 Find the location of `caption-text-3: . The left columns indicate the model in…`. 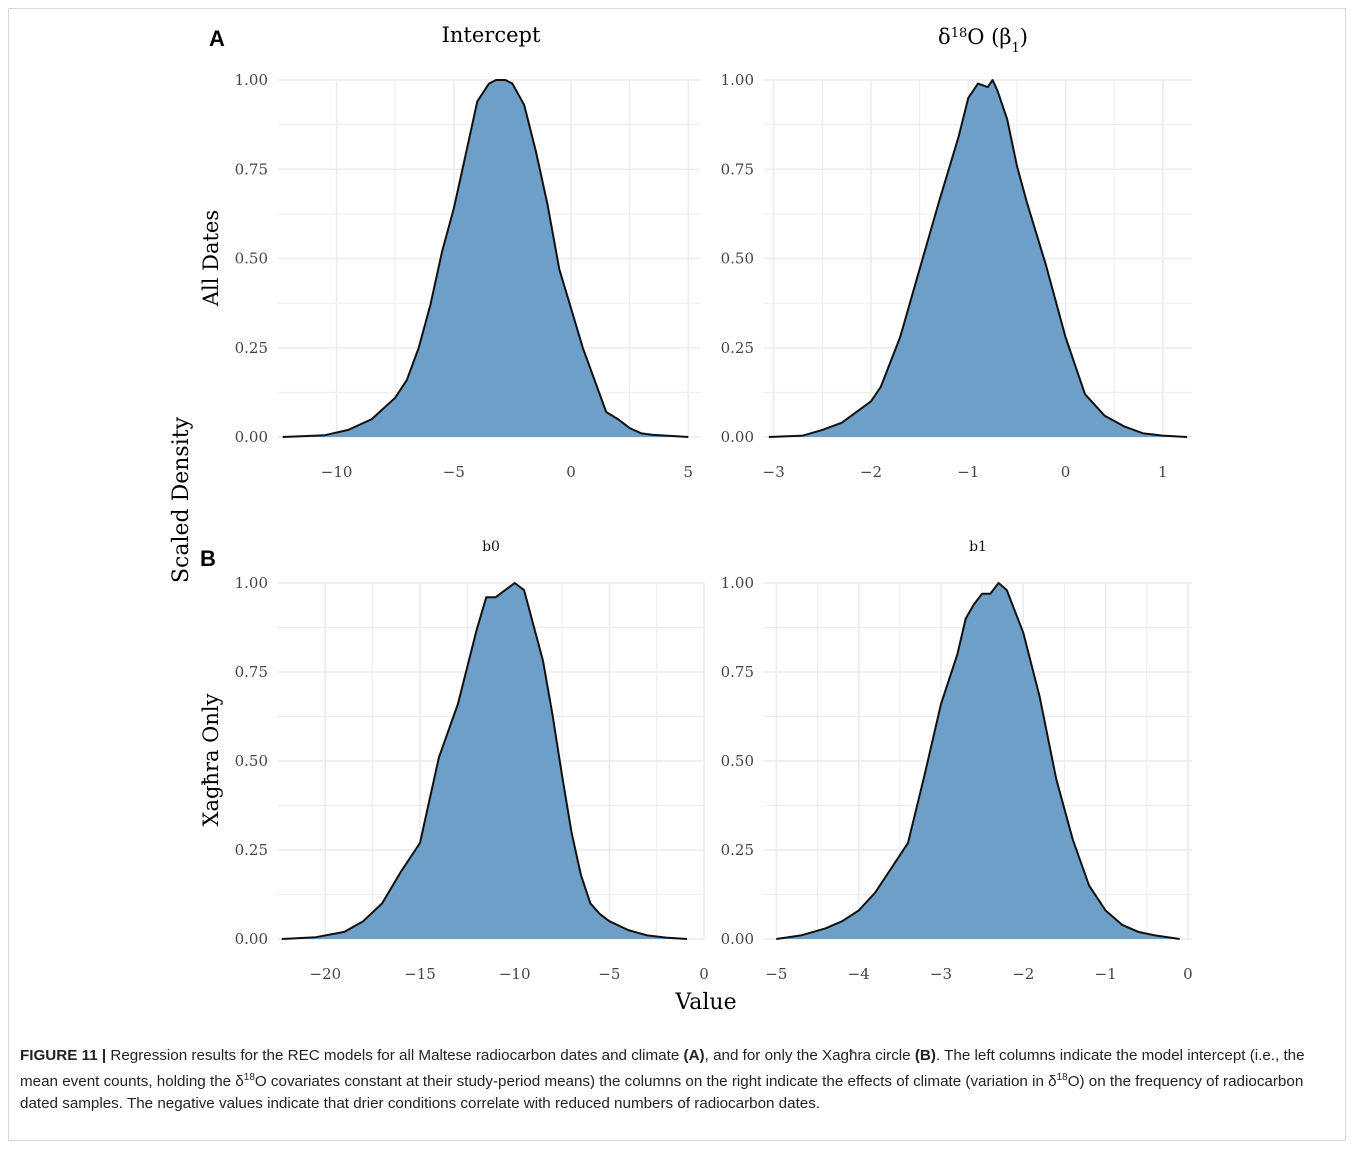

caption-text-3: . The left columns indicate the model in… is located at coordinates (662, 1069).